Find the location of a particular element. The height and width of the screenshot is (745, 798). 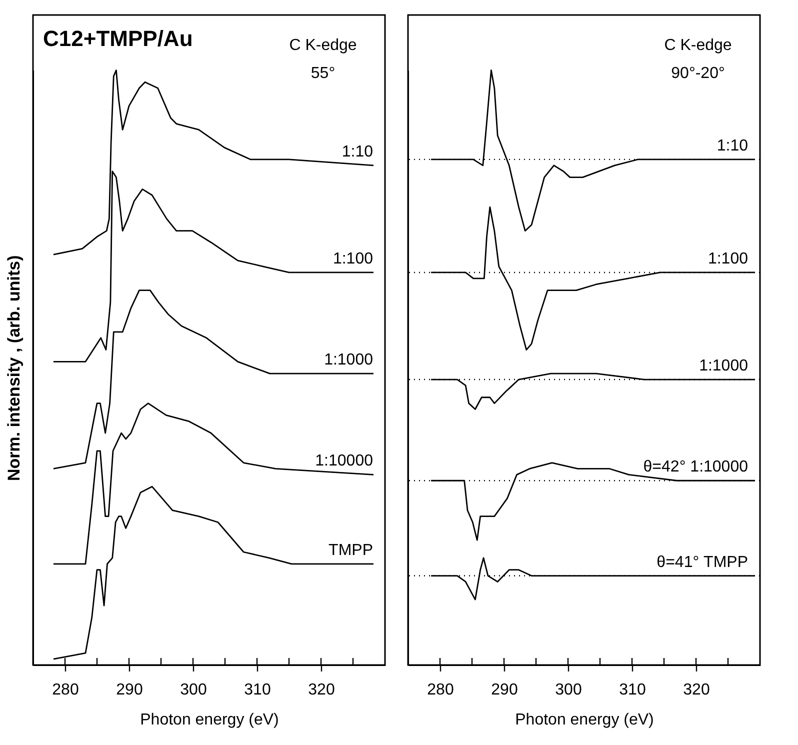

series-label: 1:10000 is located at coordinates (344, 461).